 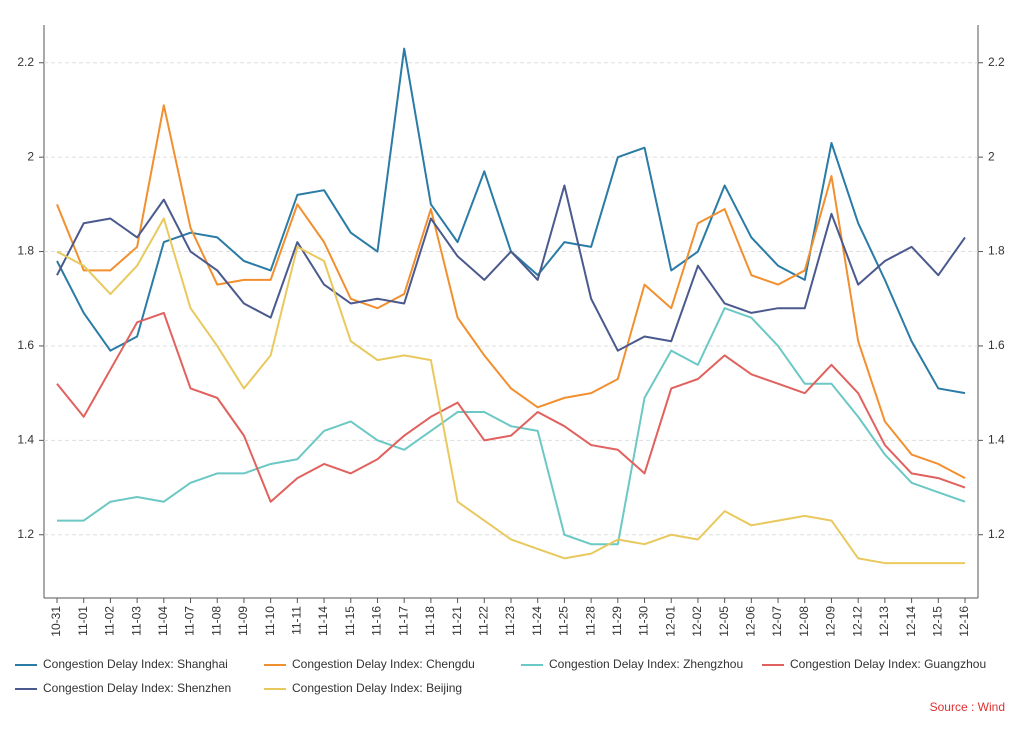 I want to click on x-tick-label: 11-29, so click(x=617, y=621).